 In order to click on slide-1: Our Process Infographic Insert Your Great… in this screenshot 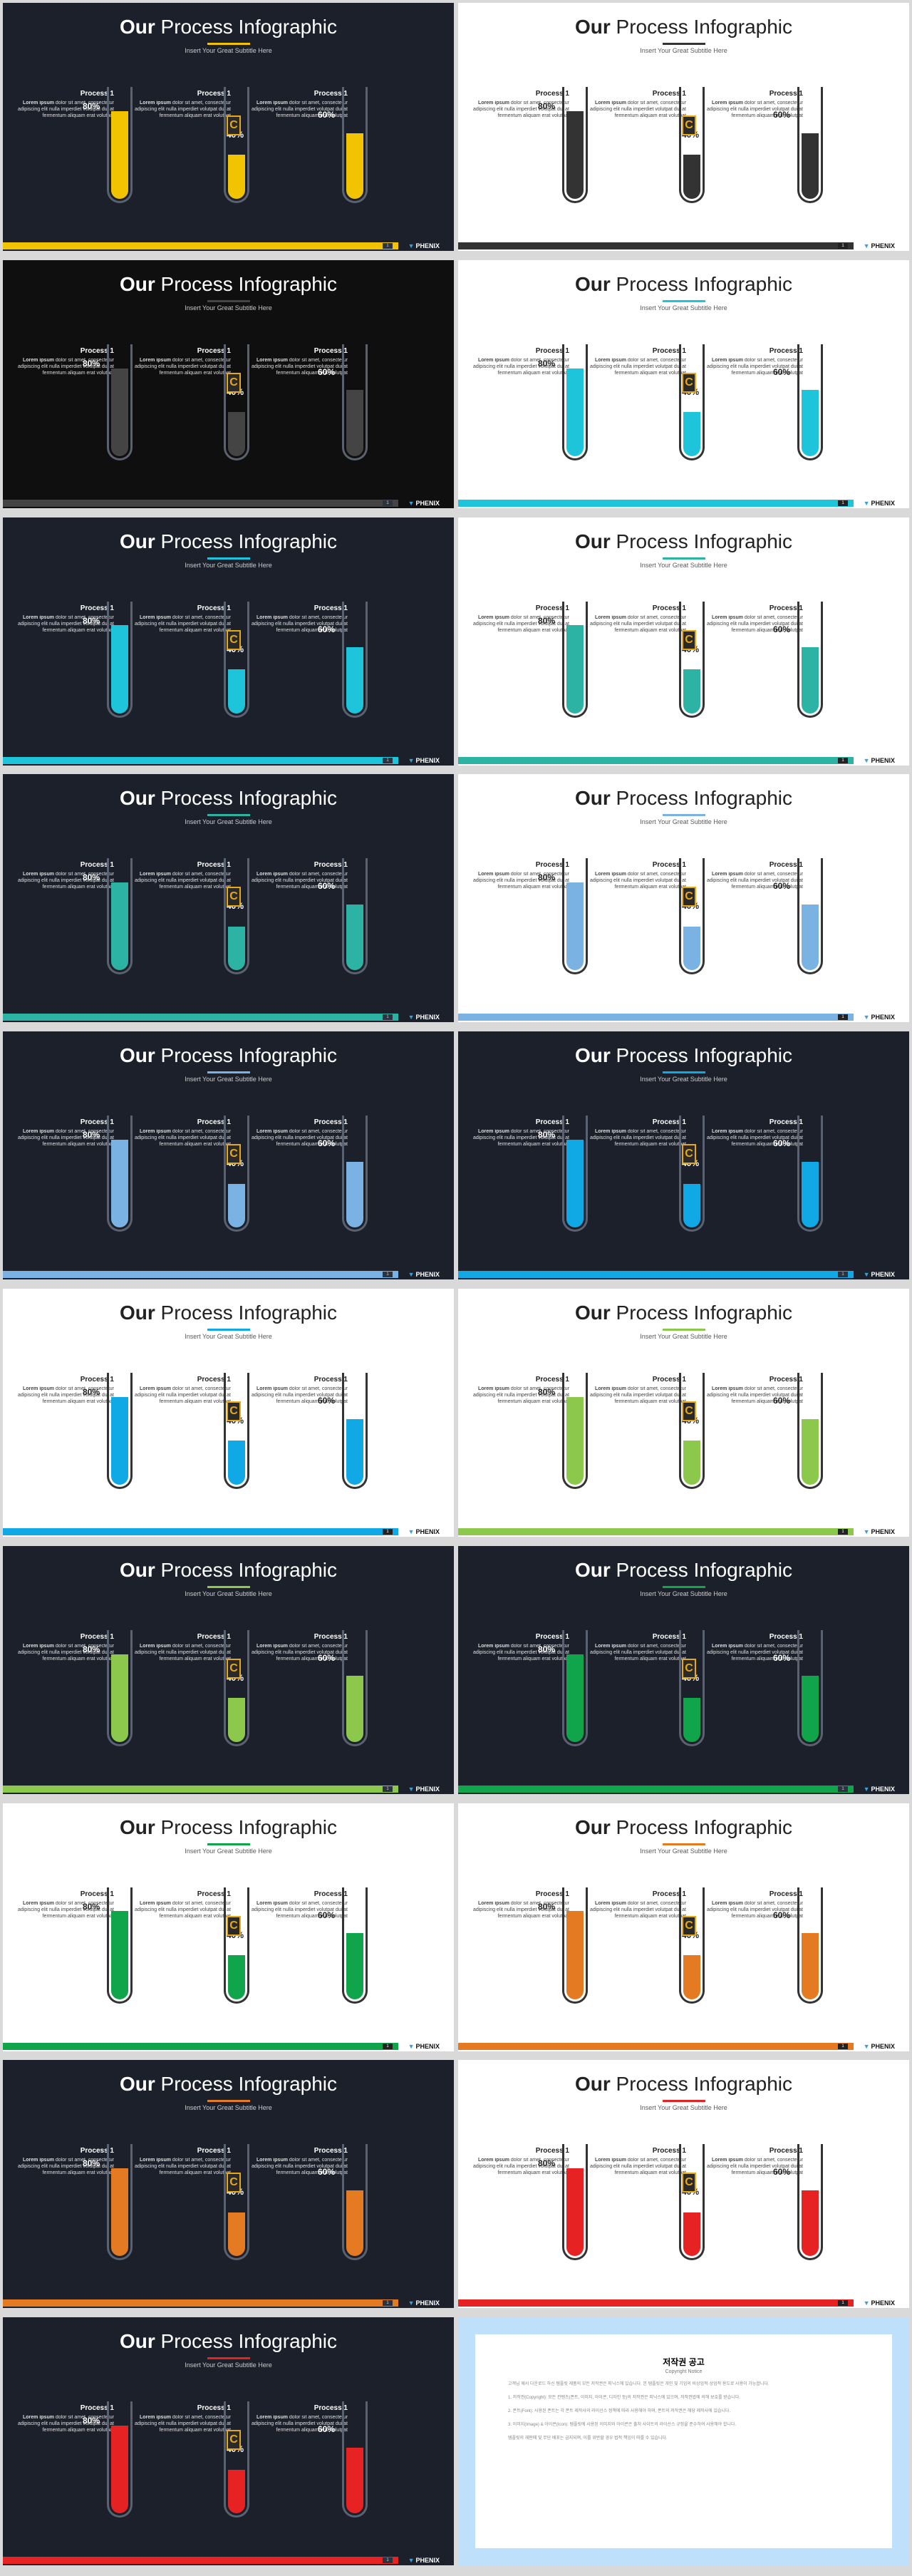, I will do `click(228, 127)`.